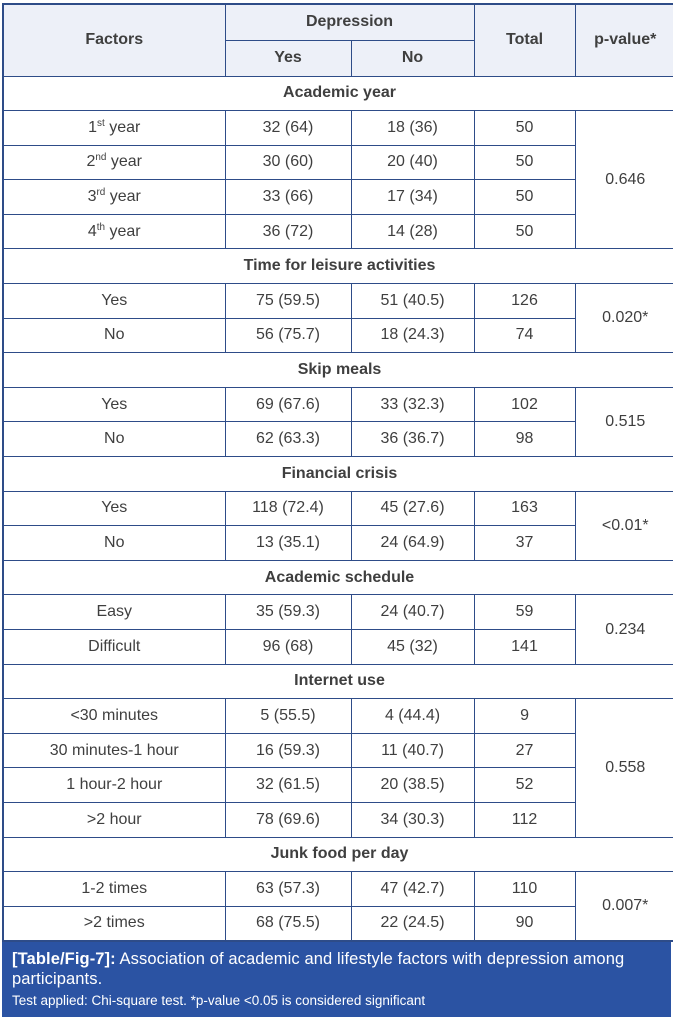  What do you see at coordinates (412, 543) in the screenshot?
I see `depression-no-value: 24 (64.9)` at bounding box center [412, 543].